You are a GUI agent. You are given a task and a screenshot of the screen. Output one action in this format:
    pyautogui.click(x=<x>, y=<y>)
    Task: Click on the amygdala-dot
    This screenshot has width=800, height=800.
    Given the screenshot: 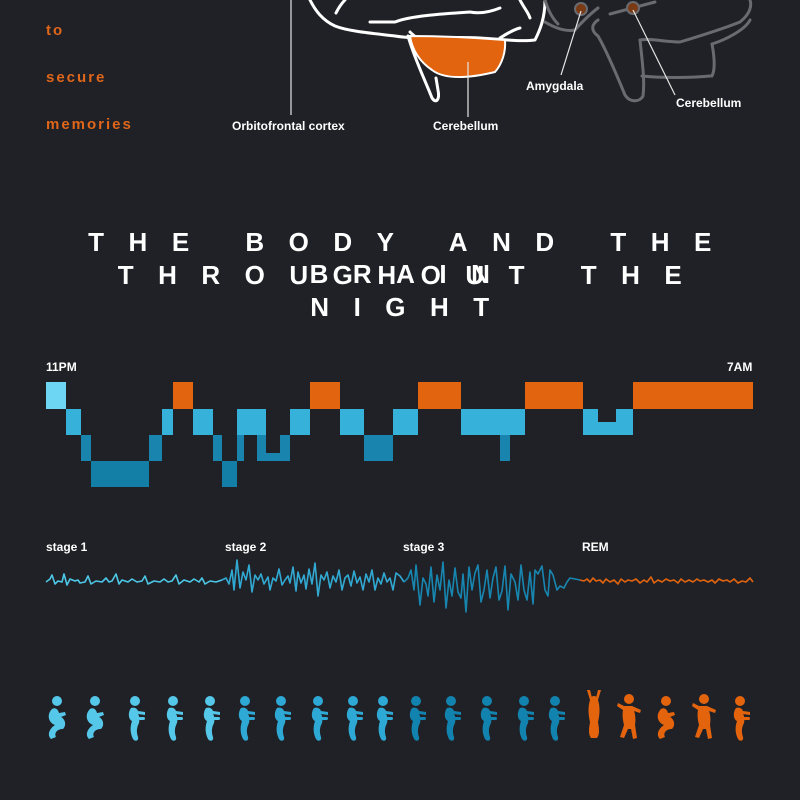 What is the action you would take?
    pyautogui.click(x=581, y=9)
    